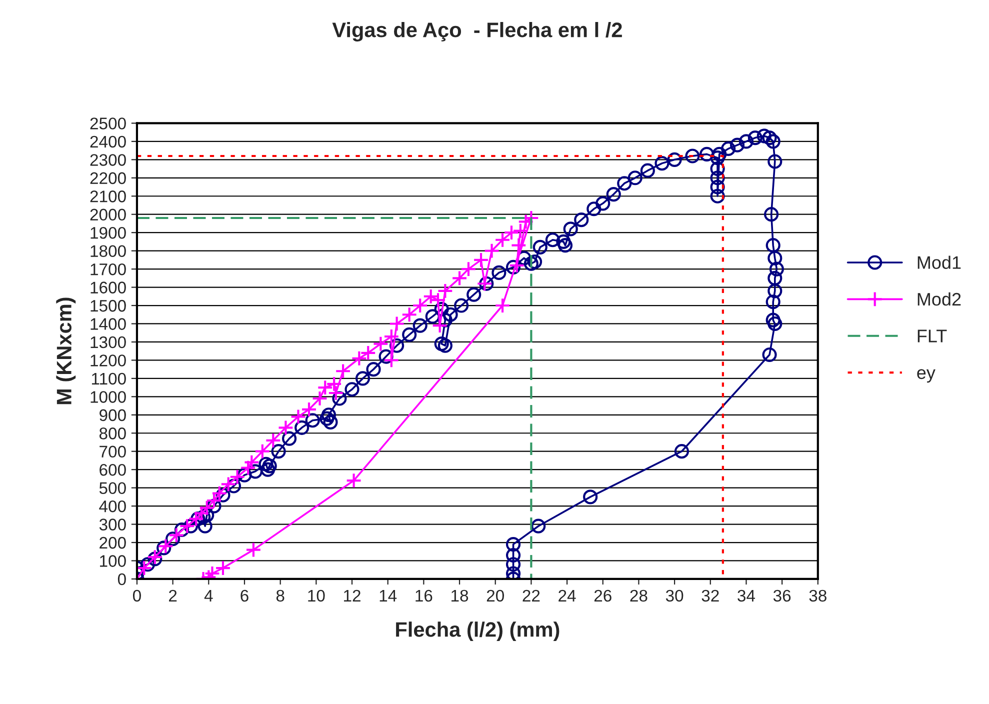 Image resolution: width=989 pixels, height=704 pixels. I want to click on x-tick-label: 36, so click(782, 596).